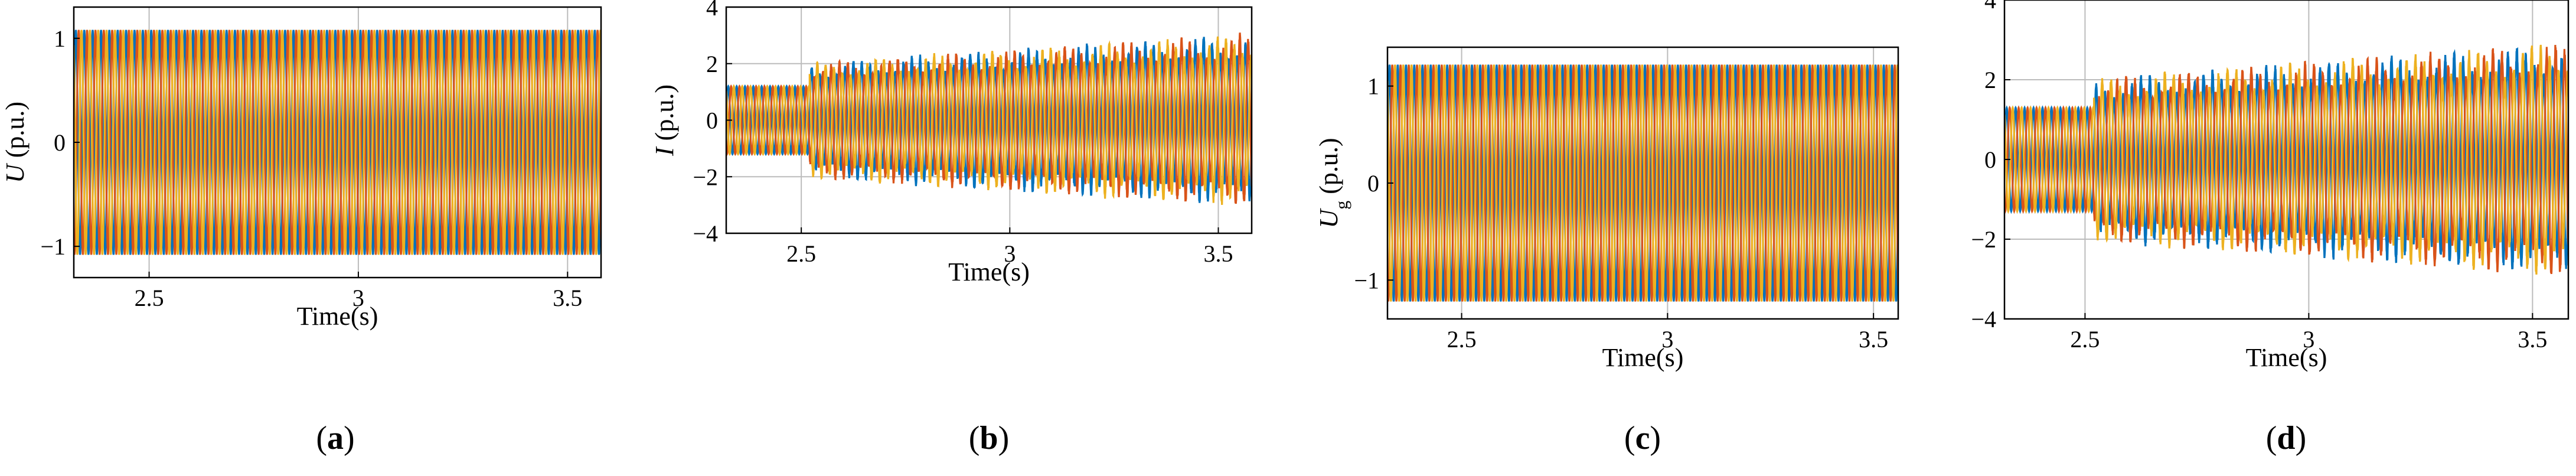 The height and width of the screenshot is (476, 2576). I want to click on y-axis-label: Ug (p.u.), so click(1332, 183).